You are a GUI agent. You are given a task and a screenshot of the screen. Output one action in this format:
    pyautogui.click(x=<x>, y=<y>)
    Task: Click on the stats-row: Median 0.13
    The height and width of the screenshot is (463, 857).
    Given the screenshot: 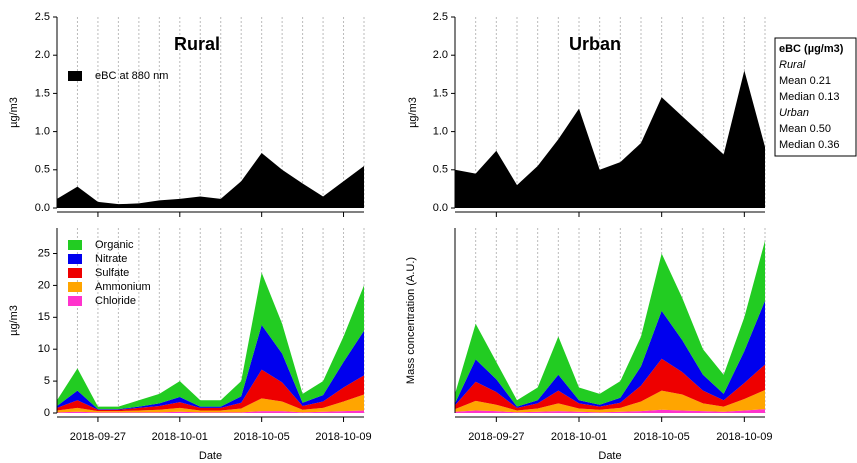 What is the action you would take?
    pyautogui.click(x=809, y=97)
    